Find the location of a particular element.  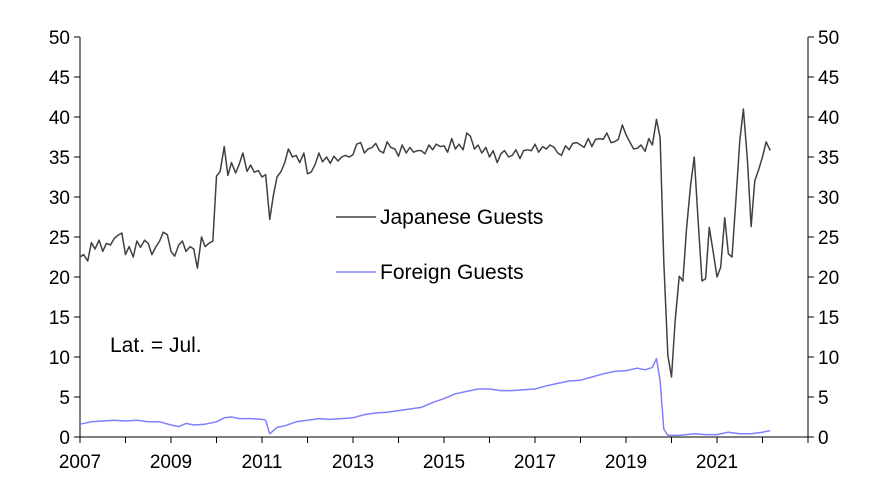

x-tick-label: 2017 is located at coordinates (535, 462).